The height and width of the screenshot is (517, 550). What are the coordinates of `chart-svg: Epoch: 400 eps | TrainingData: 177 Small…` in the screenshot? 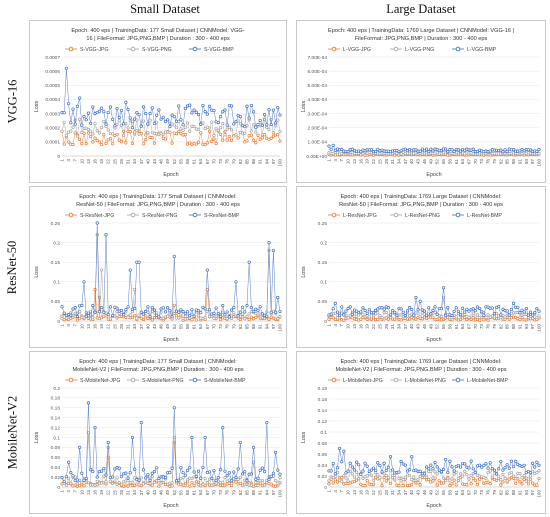 It's located at (158, 268).